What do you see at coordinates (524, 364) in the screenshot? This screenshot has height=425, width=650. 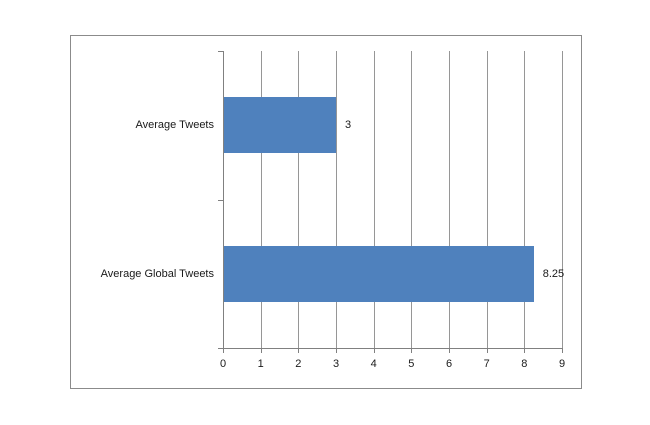 I see `x-tick-label: 8` at bounding box center [524, 364].